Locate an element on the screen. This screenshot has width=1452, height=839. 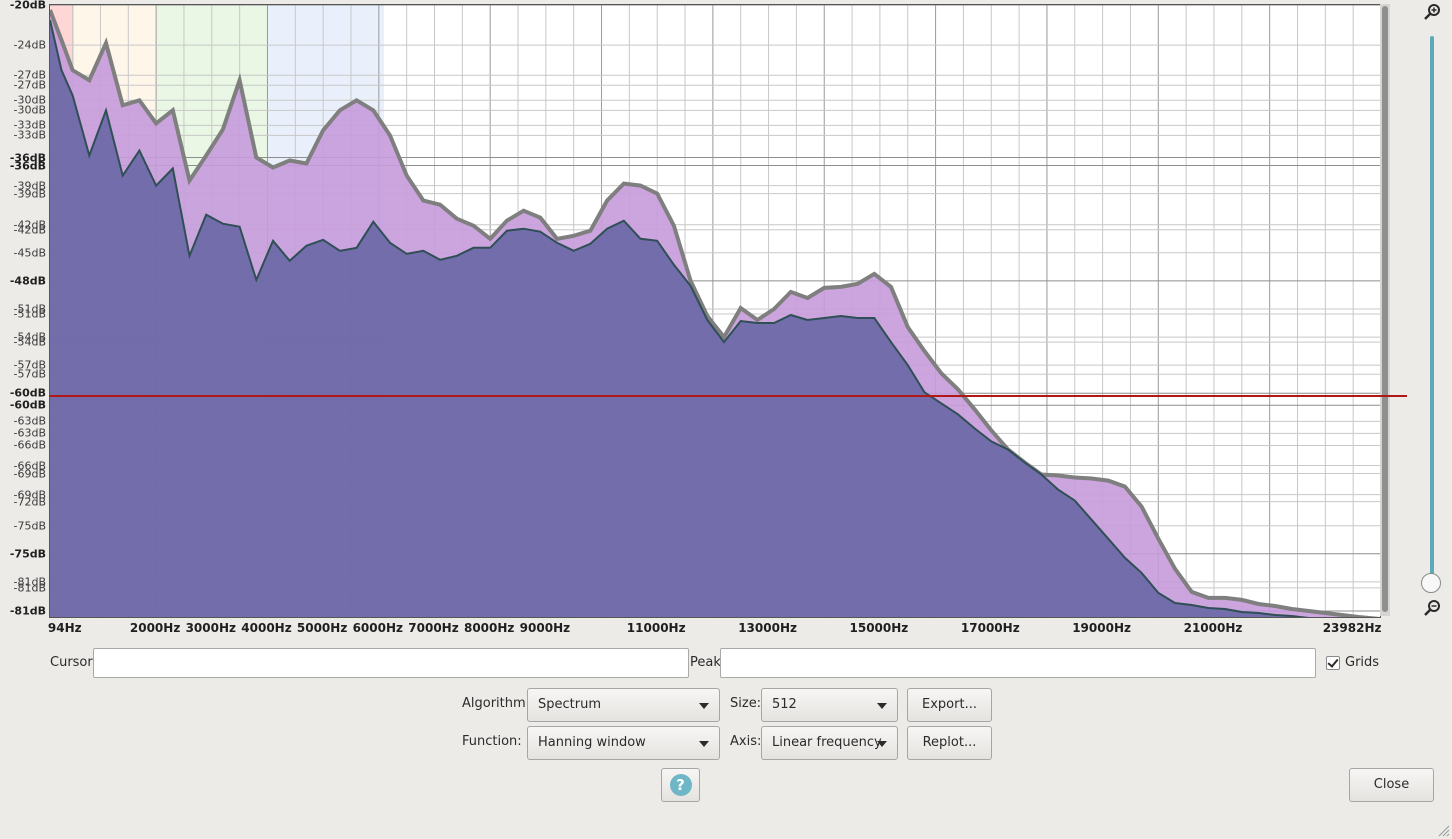
x-tick-label: 15000Hz is located at coordinates (879, 628).